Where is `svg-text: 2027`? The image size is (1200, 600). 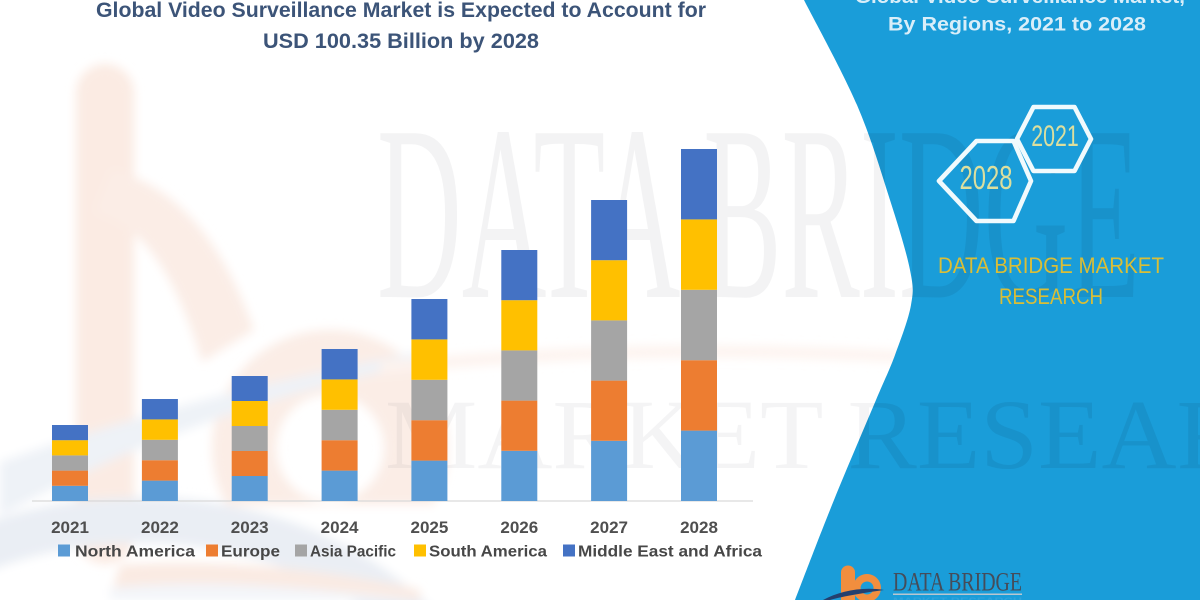 svg-text: 2027 is located at coordinates (609, 527).